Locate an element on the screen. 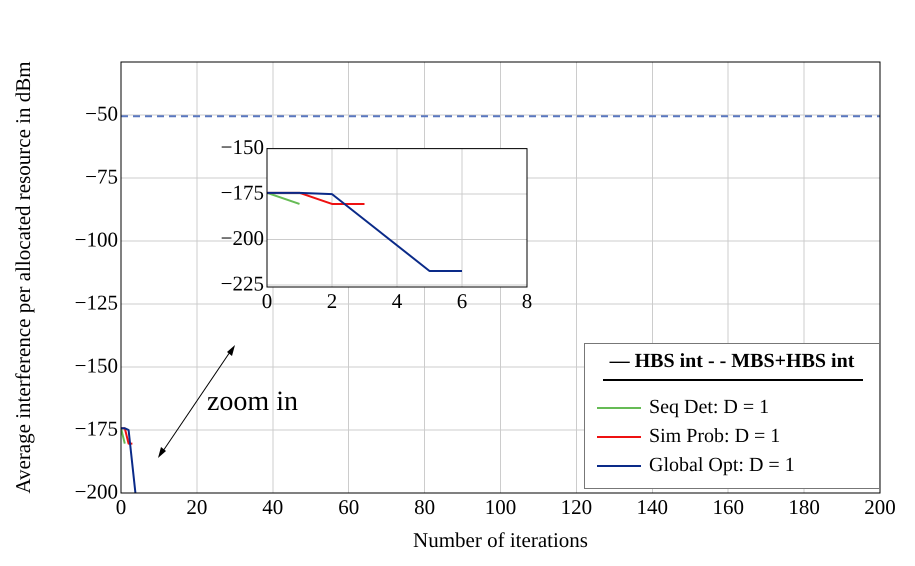 This screenshot has height=566, width=915. legend-title: — HBS int - - MBS+HBS int is located at coordinates (732, 361).